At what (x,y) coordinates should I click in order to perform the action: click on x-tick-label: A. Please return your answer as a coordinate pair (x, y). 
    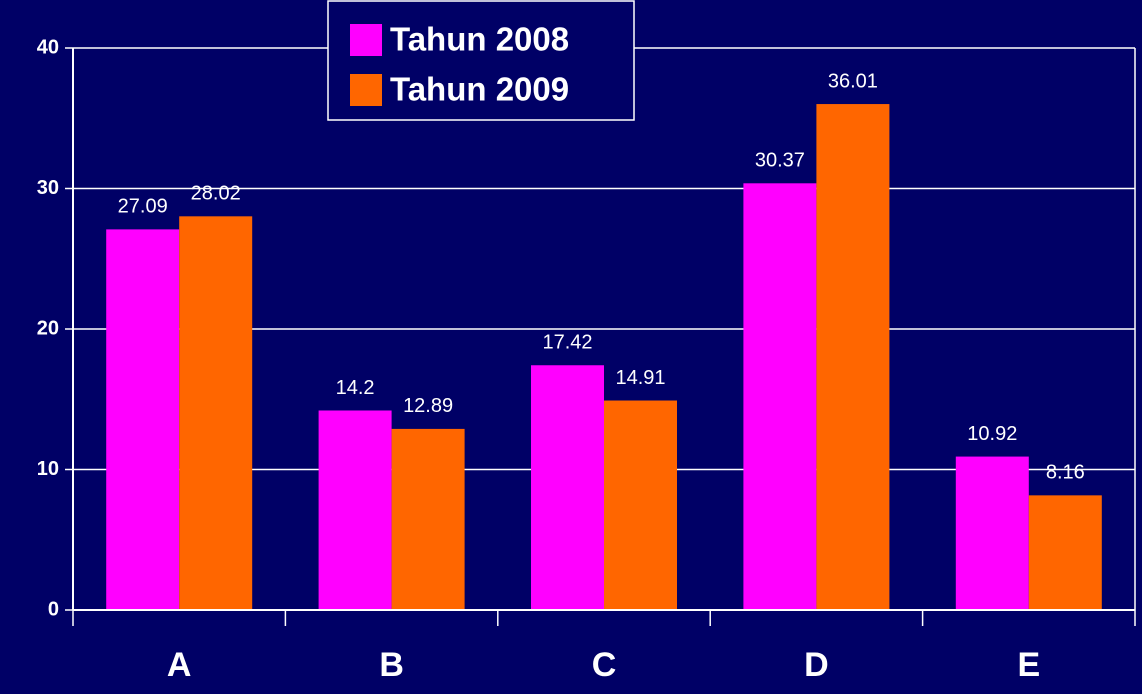
    Looking at the image, I should click on (179, 665).